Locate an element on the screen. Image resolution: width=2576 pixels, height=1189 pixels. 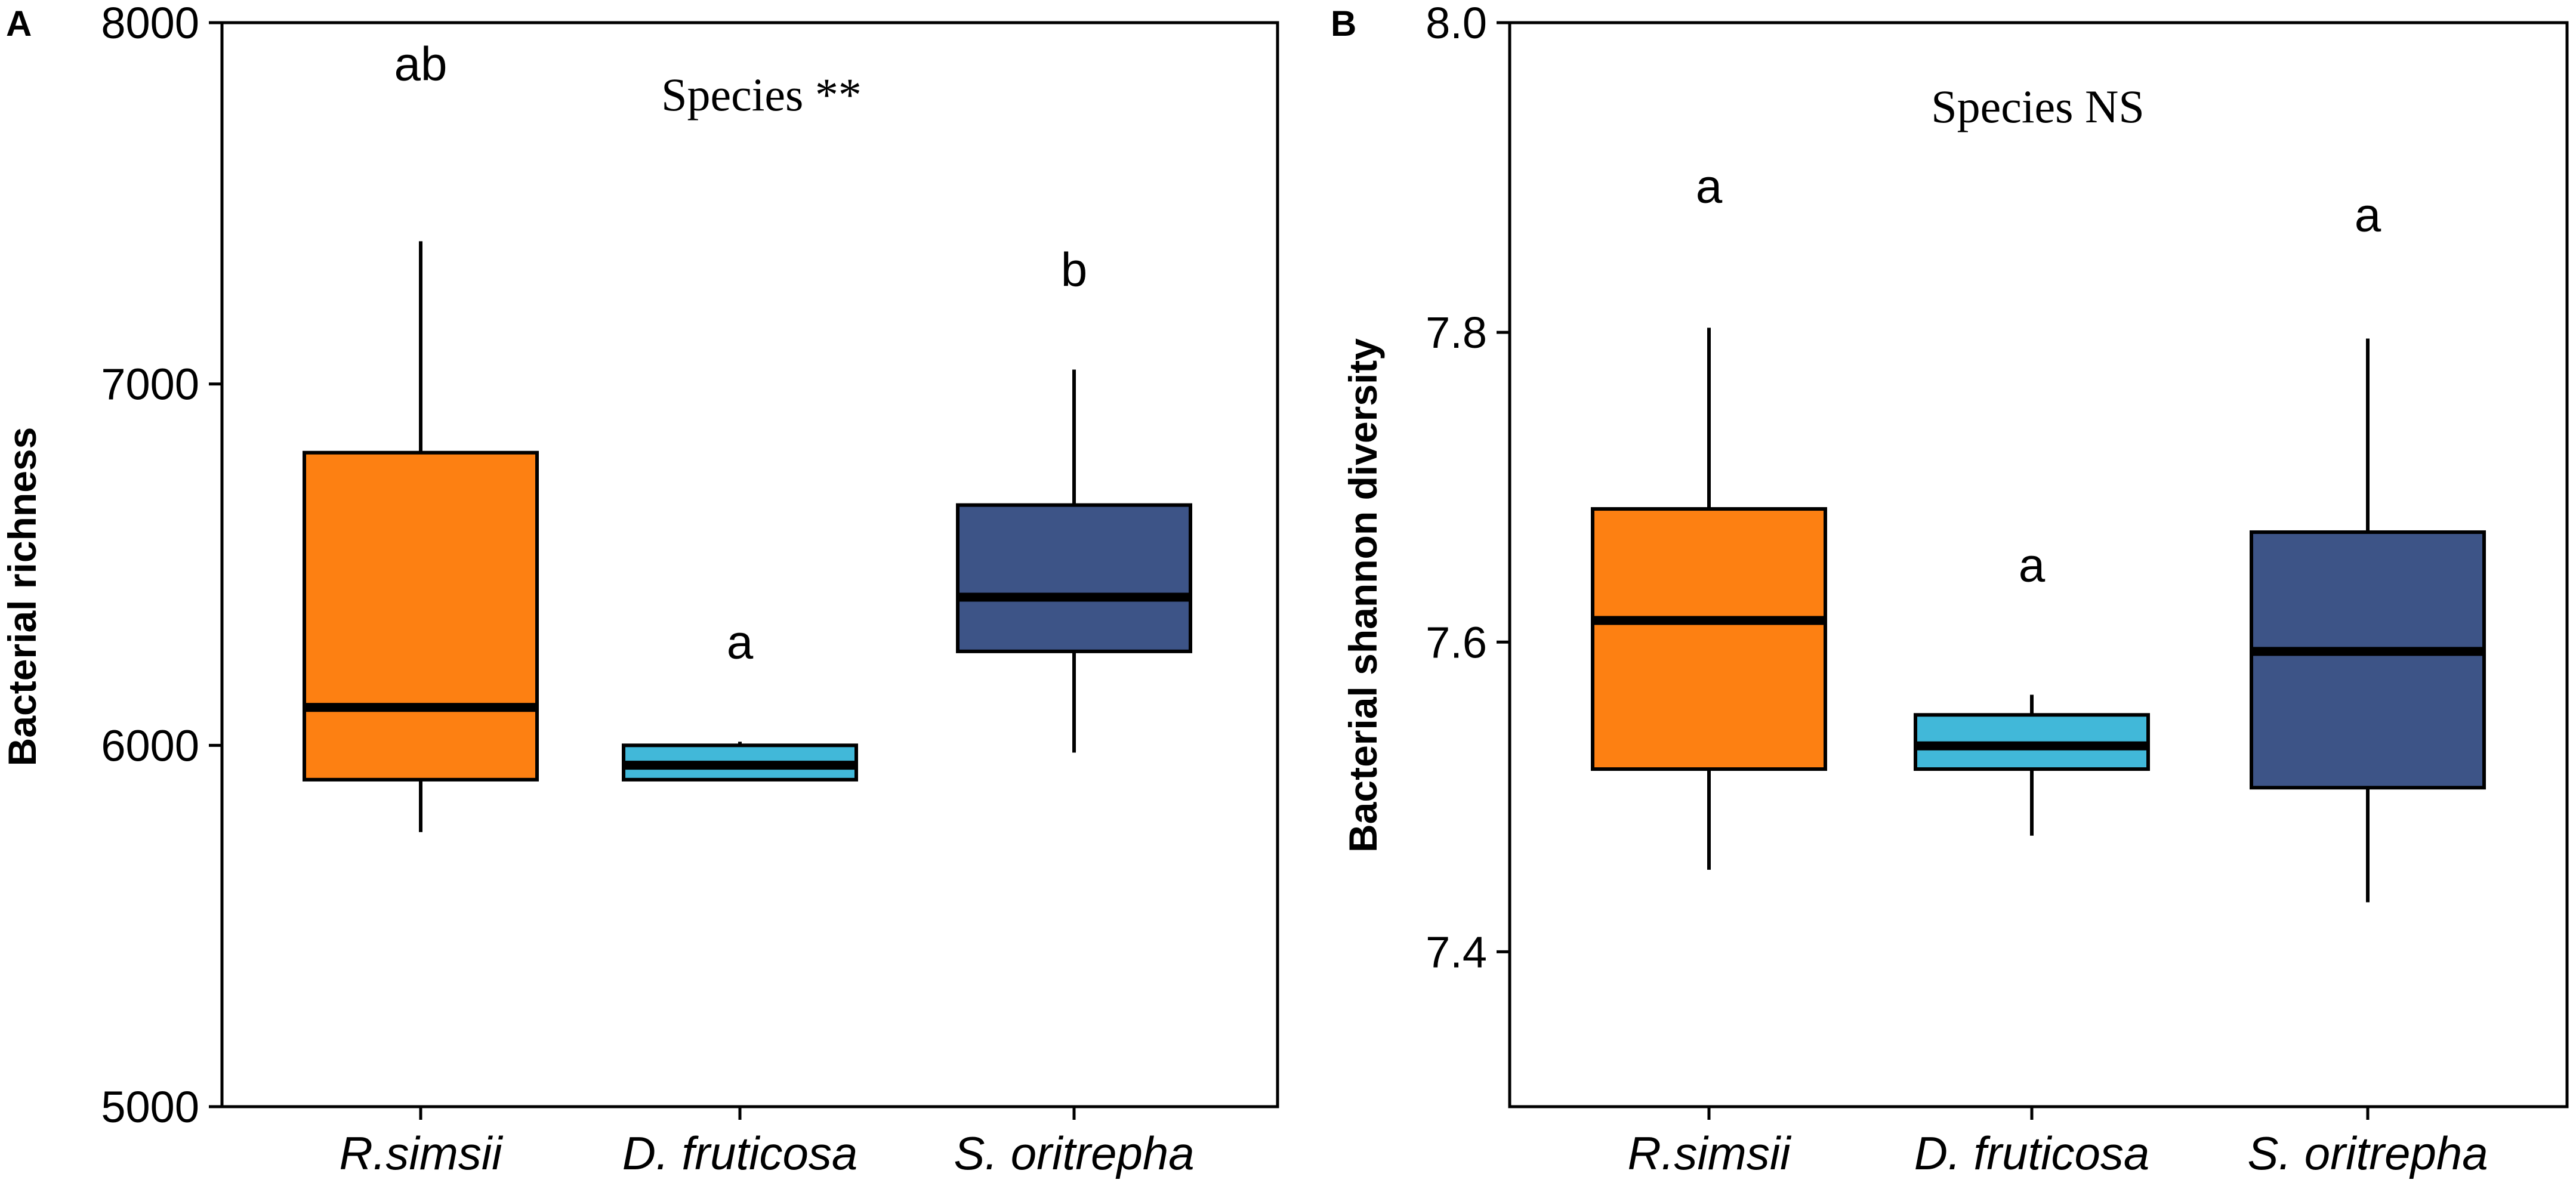
panel-b-significance-letter-r-simsii: a is located at coordinates (1709, 185).